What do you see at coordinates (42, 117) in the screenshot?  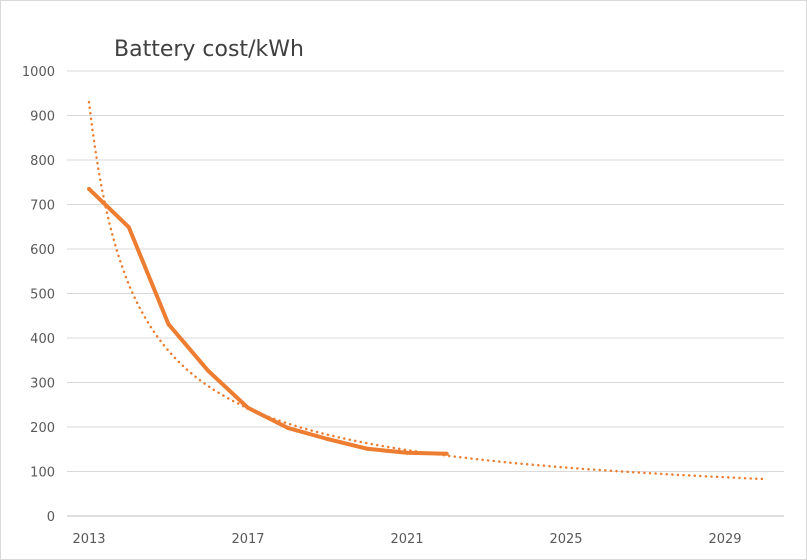 I see `y-tick-label: 900` at bounding box center [42, 117].